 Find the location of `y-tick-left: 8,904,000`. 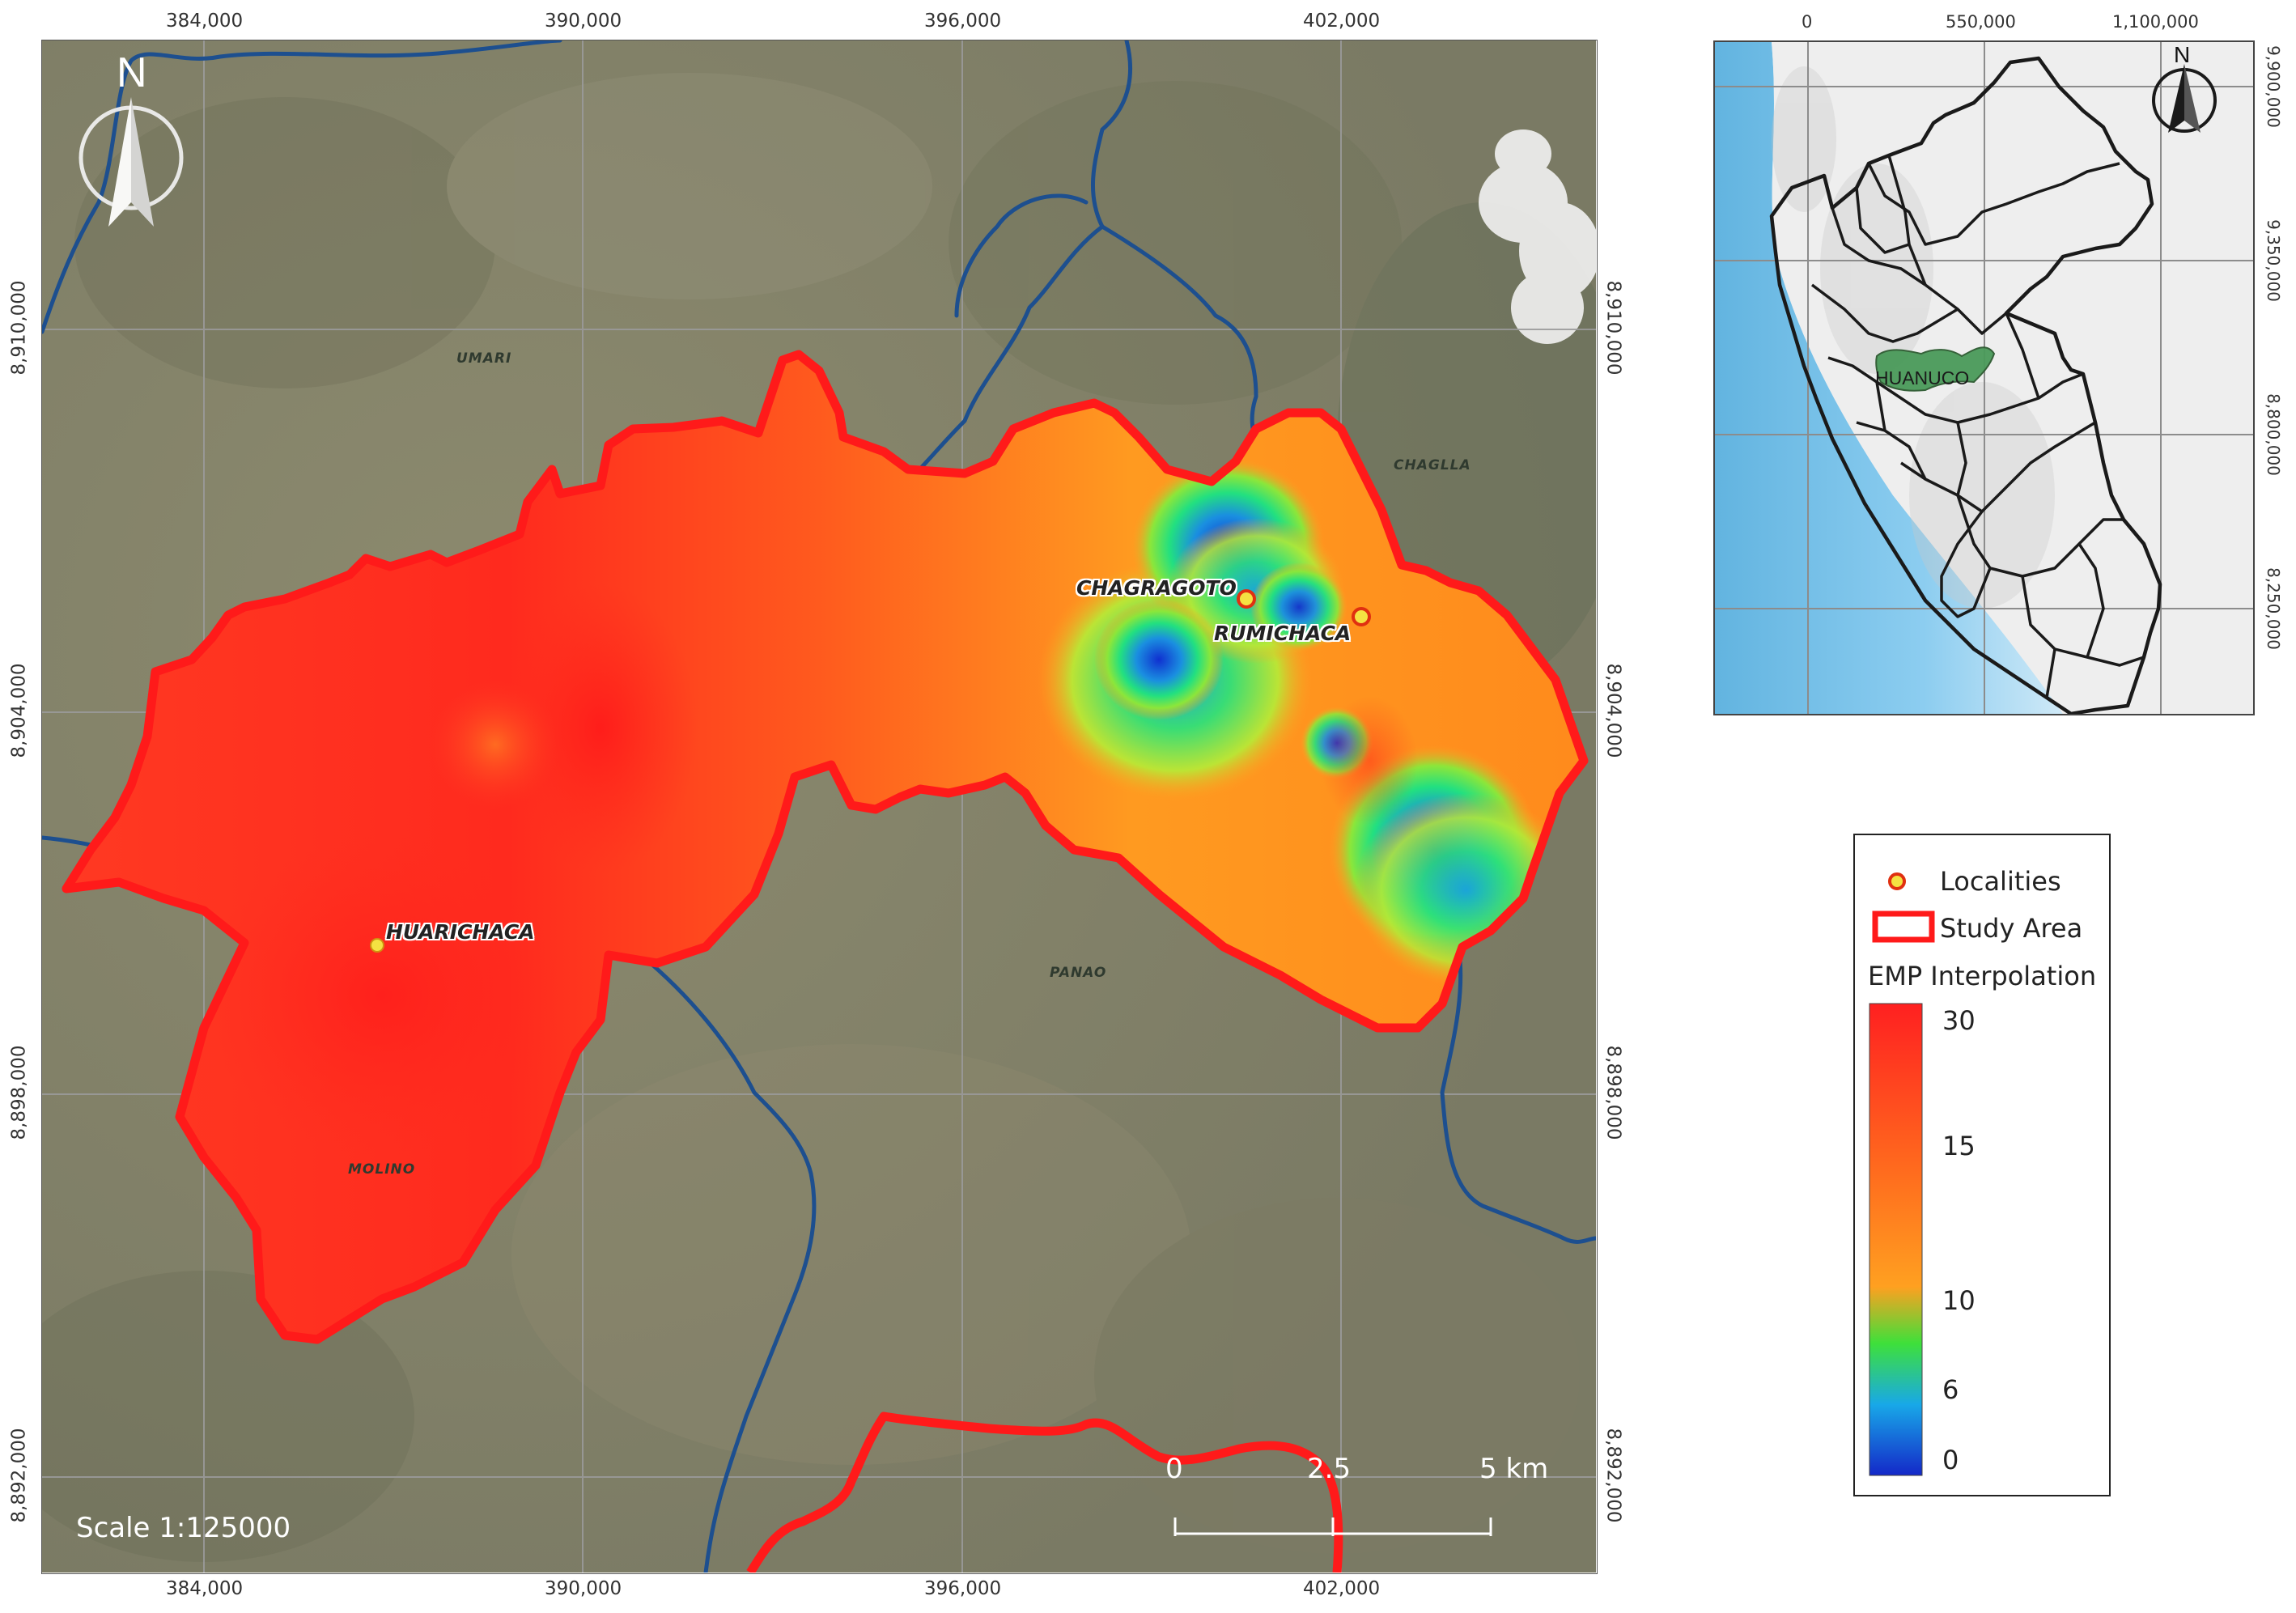

y-tick-left: 8,904,000 is located at coordinates (19, 710).